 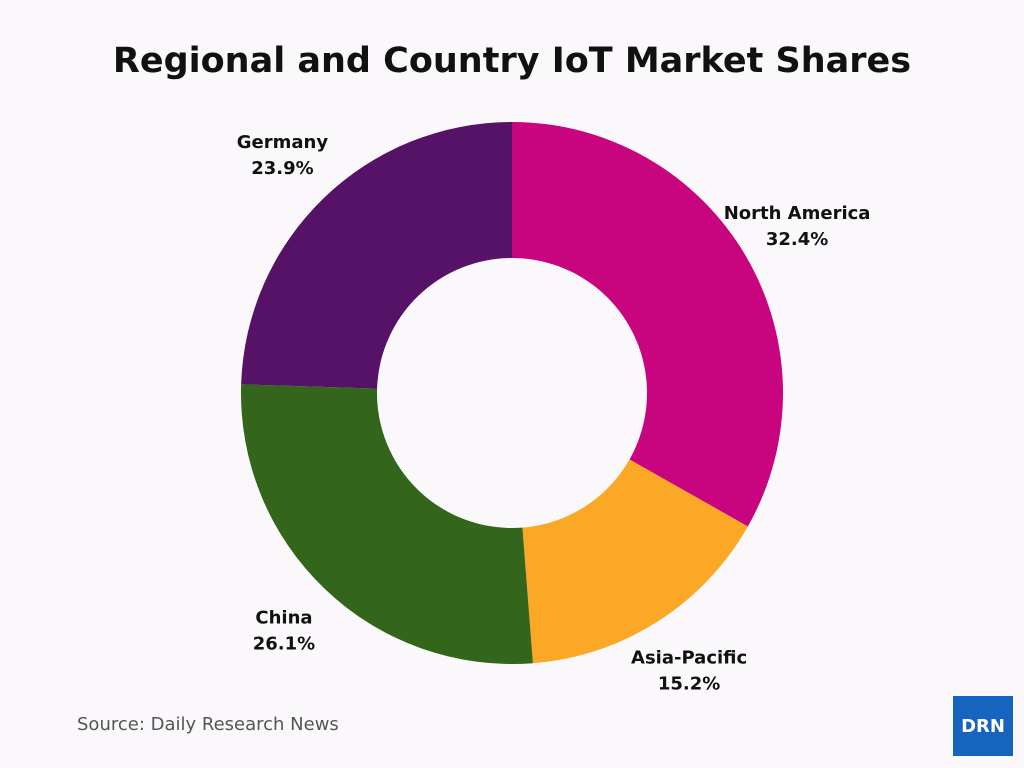 What do you see at coordinates (284, 644) in the screenshot?
I see `value-label: 26.1%` at bounding box center [284, 644].